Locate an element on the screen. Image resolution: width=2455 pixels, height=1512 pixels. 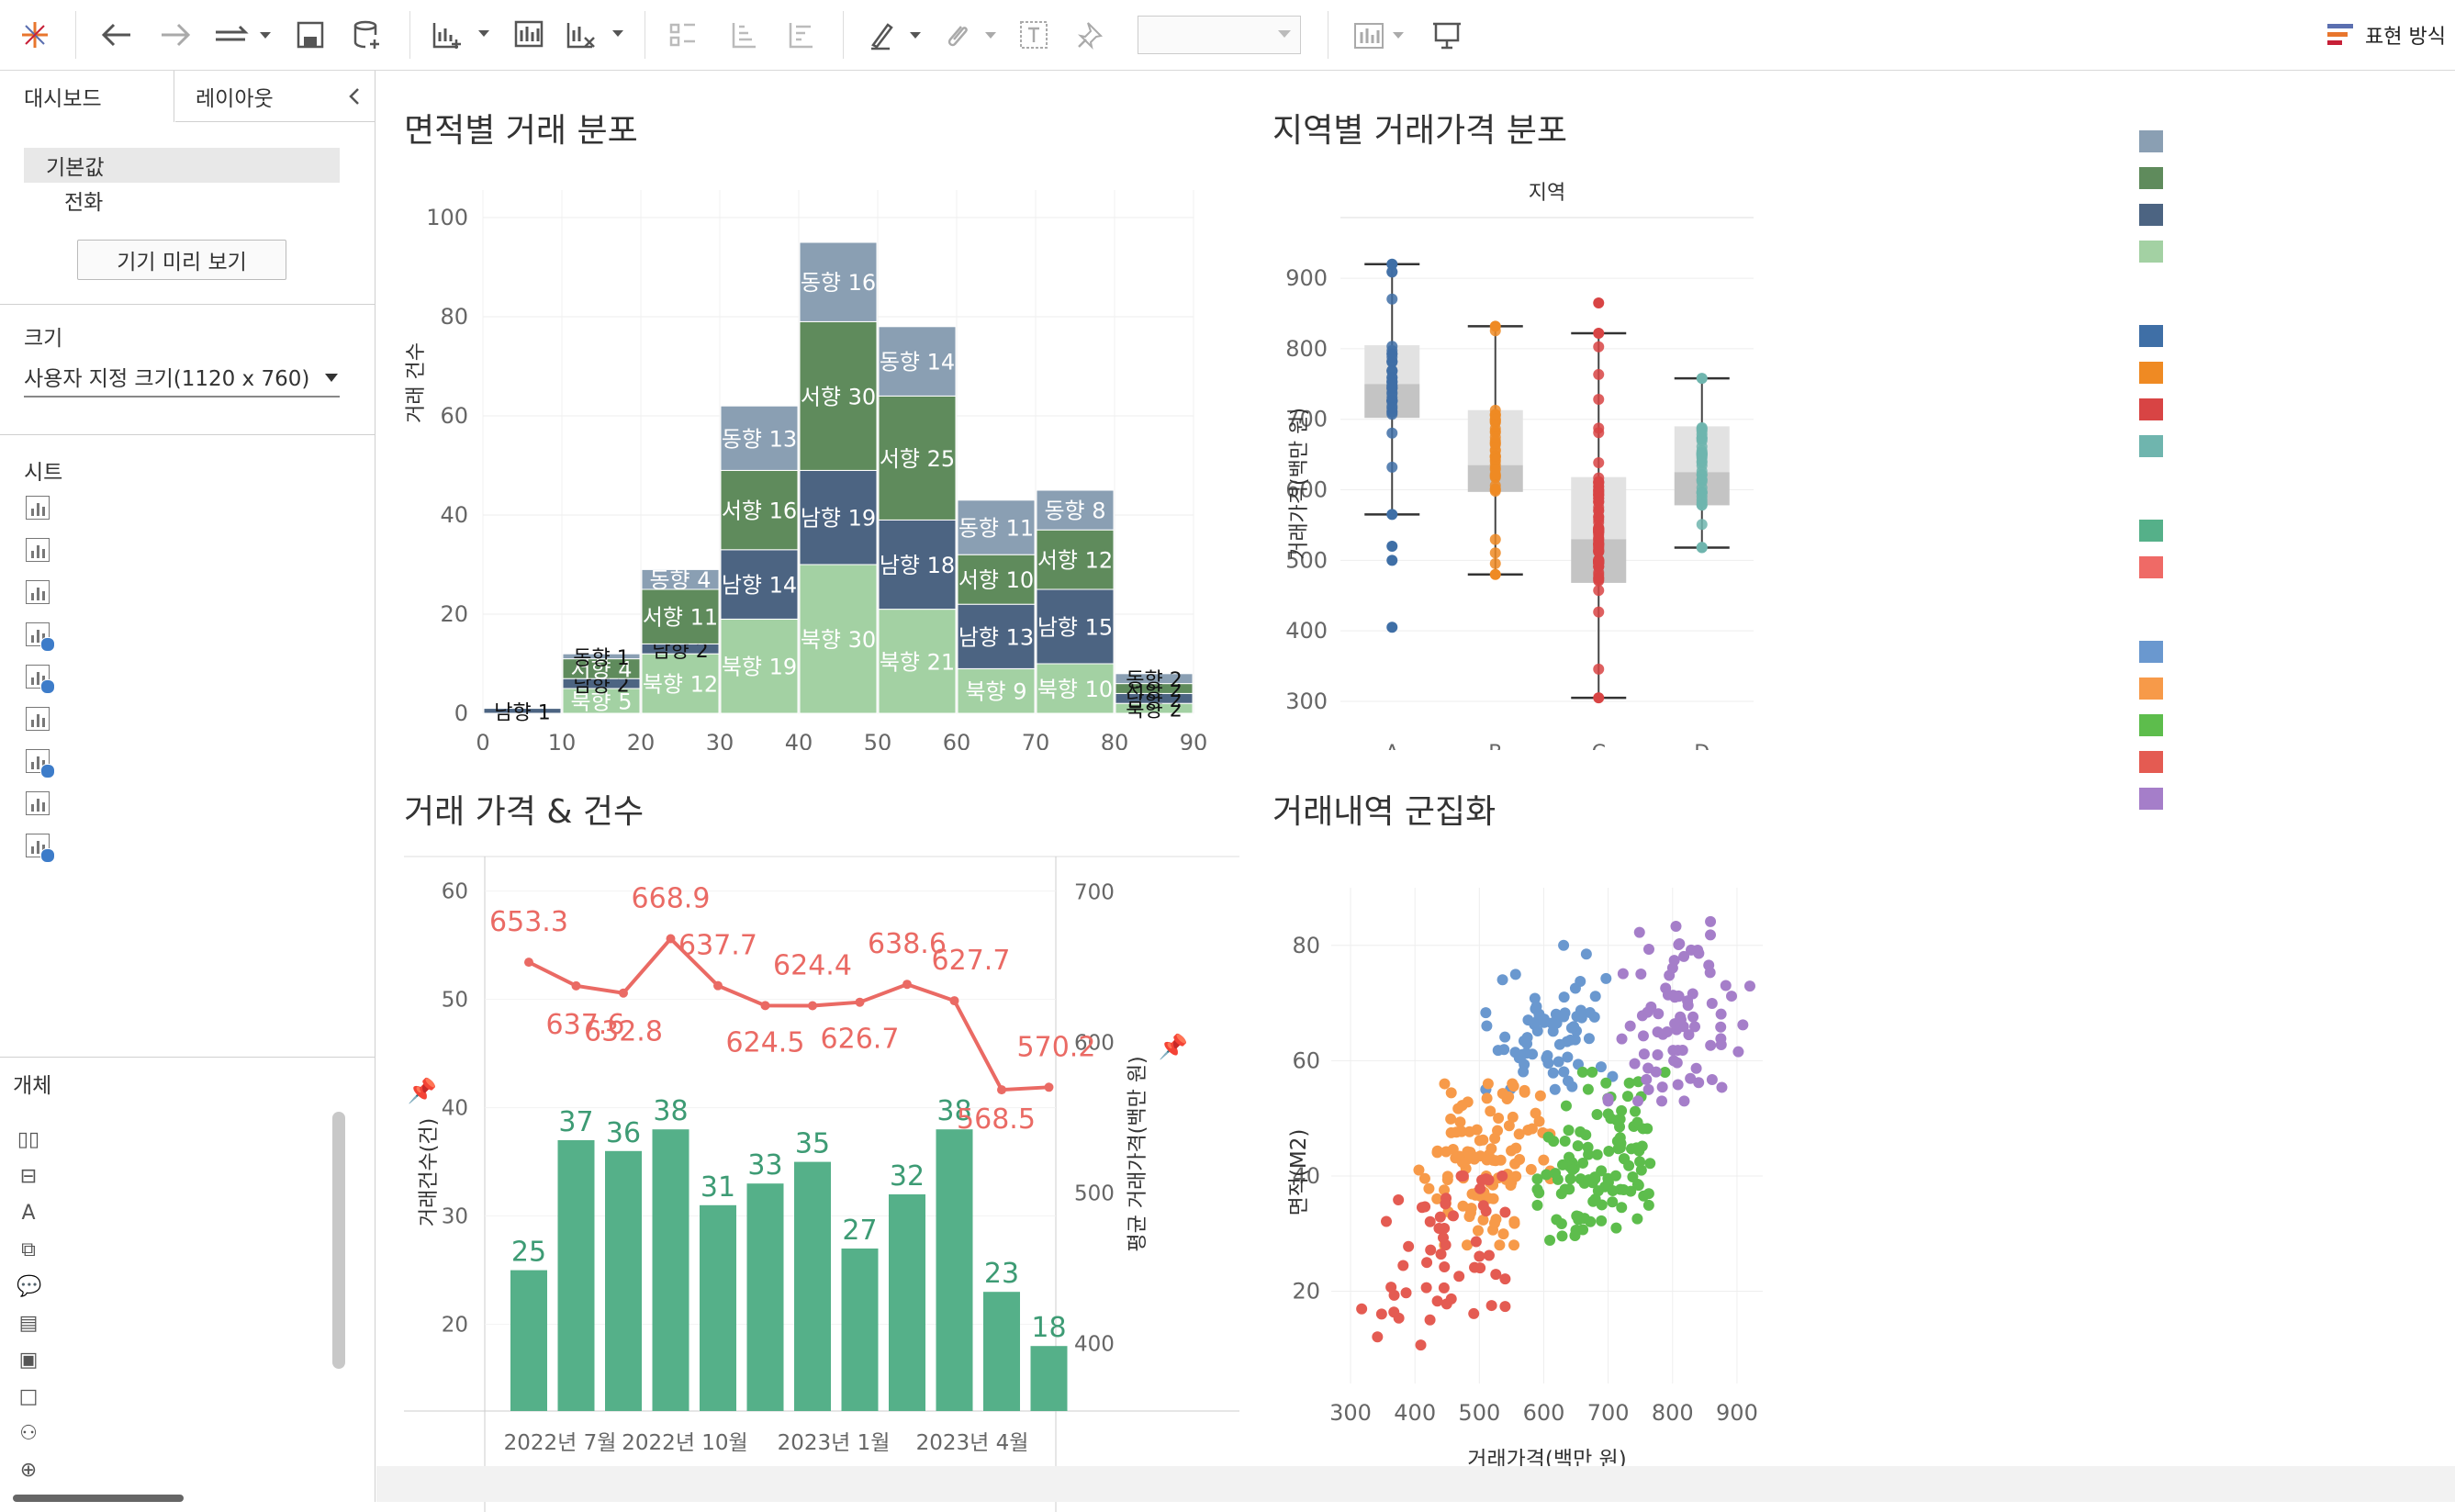
device-preview-icon is located at coordinates (1447, 35).